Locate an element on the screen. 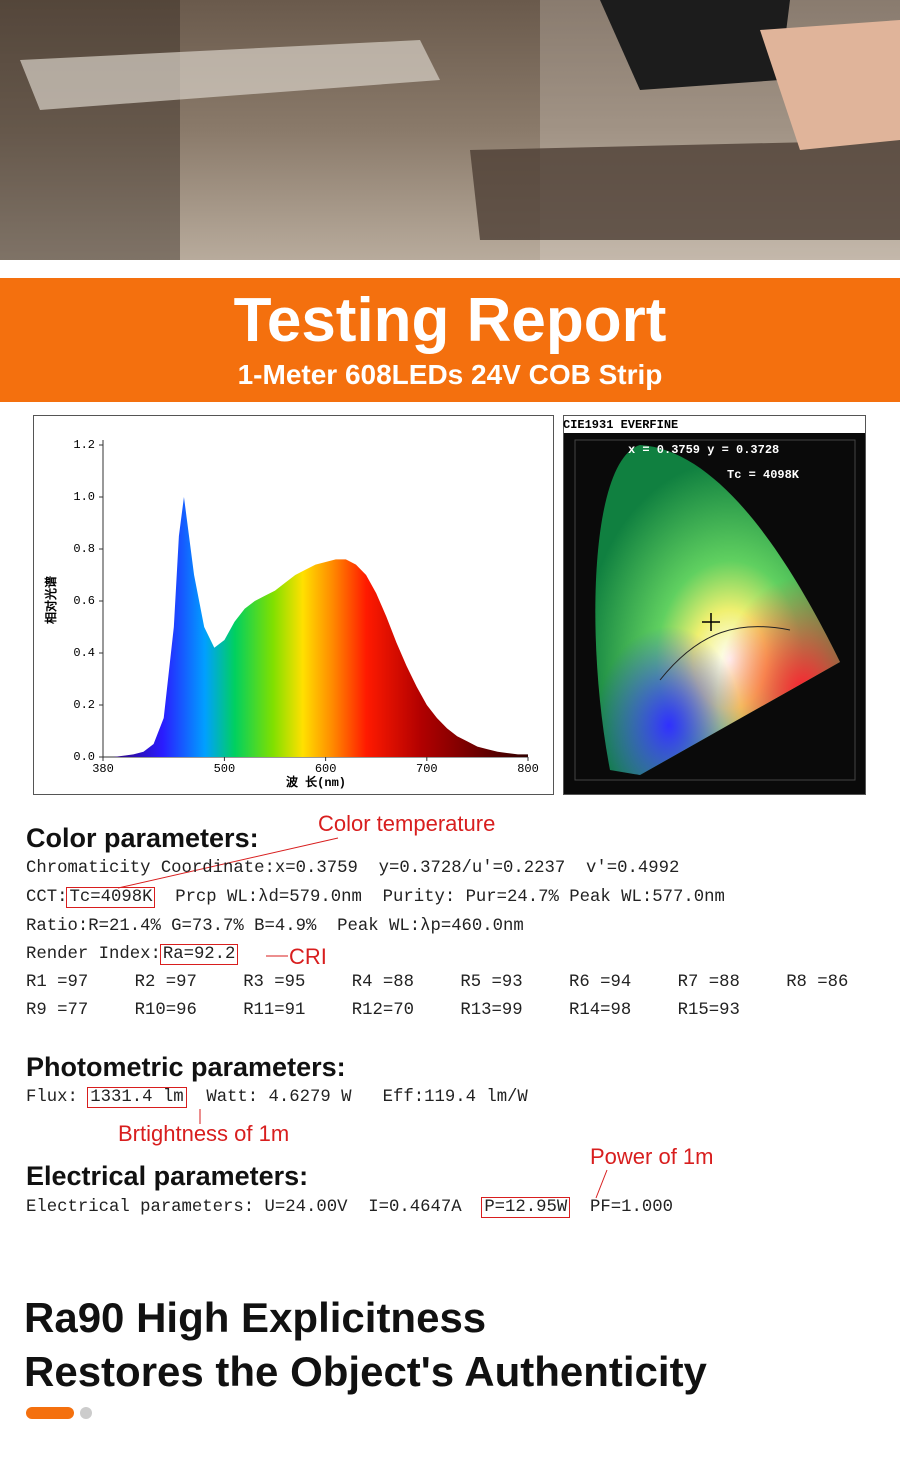 The image size is (900, 1460). photo-shade is located at coordinates (90, 130).